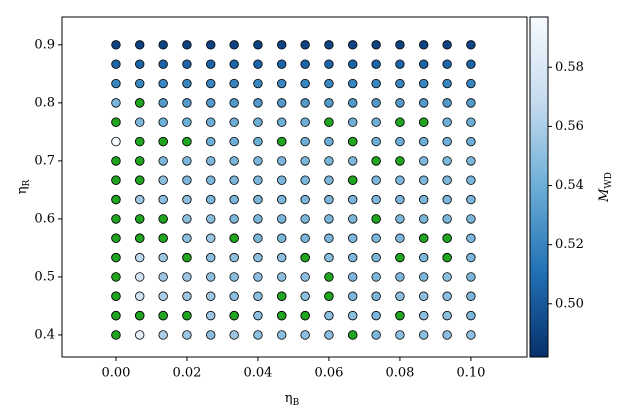  Describe the element at coordinates (186, 373) in the screenshot. I see `x-tick-label: 0.02` at that location.